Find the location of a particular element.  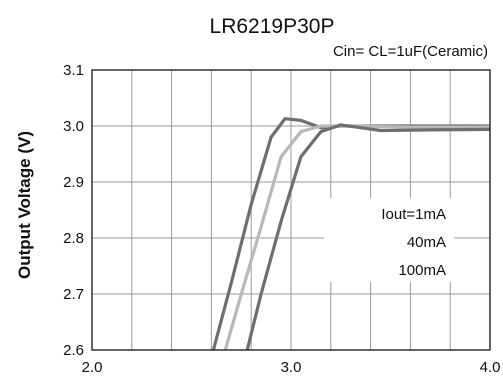

x-tick-label: 3.0 is located at coordinates (291, 367).